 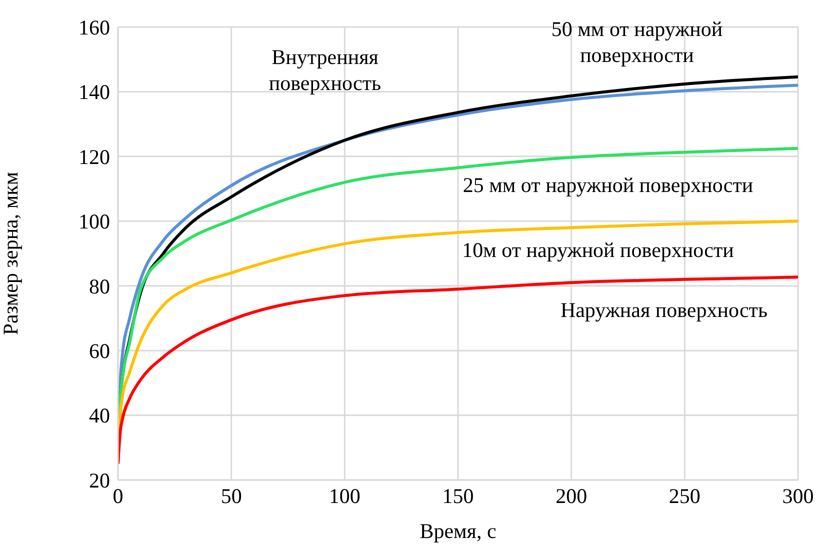 I want to click on y-tick-label: 20, so click(x=99, y=480).